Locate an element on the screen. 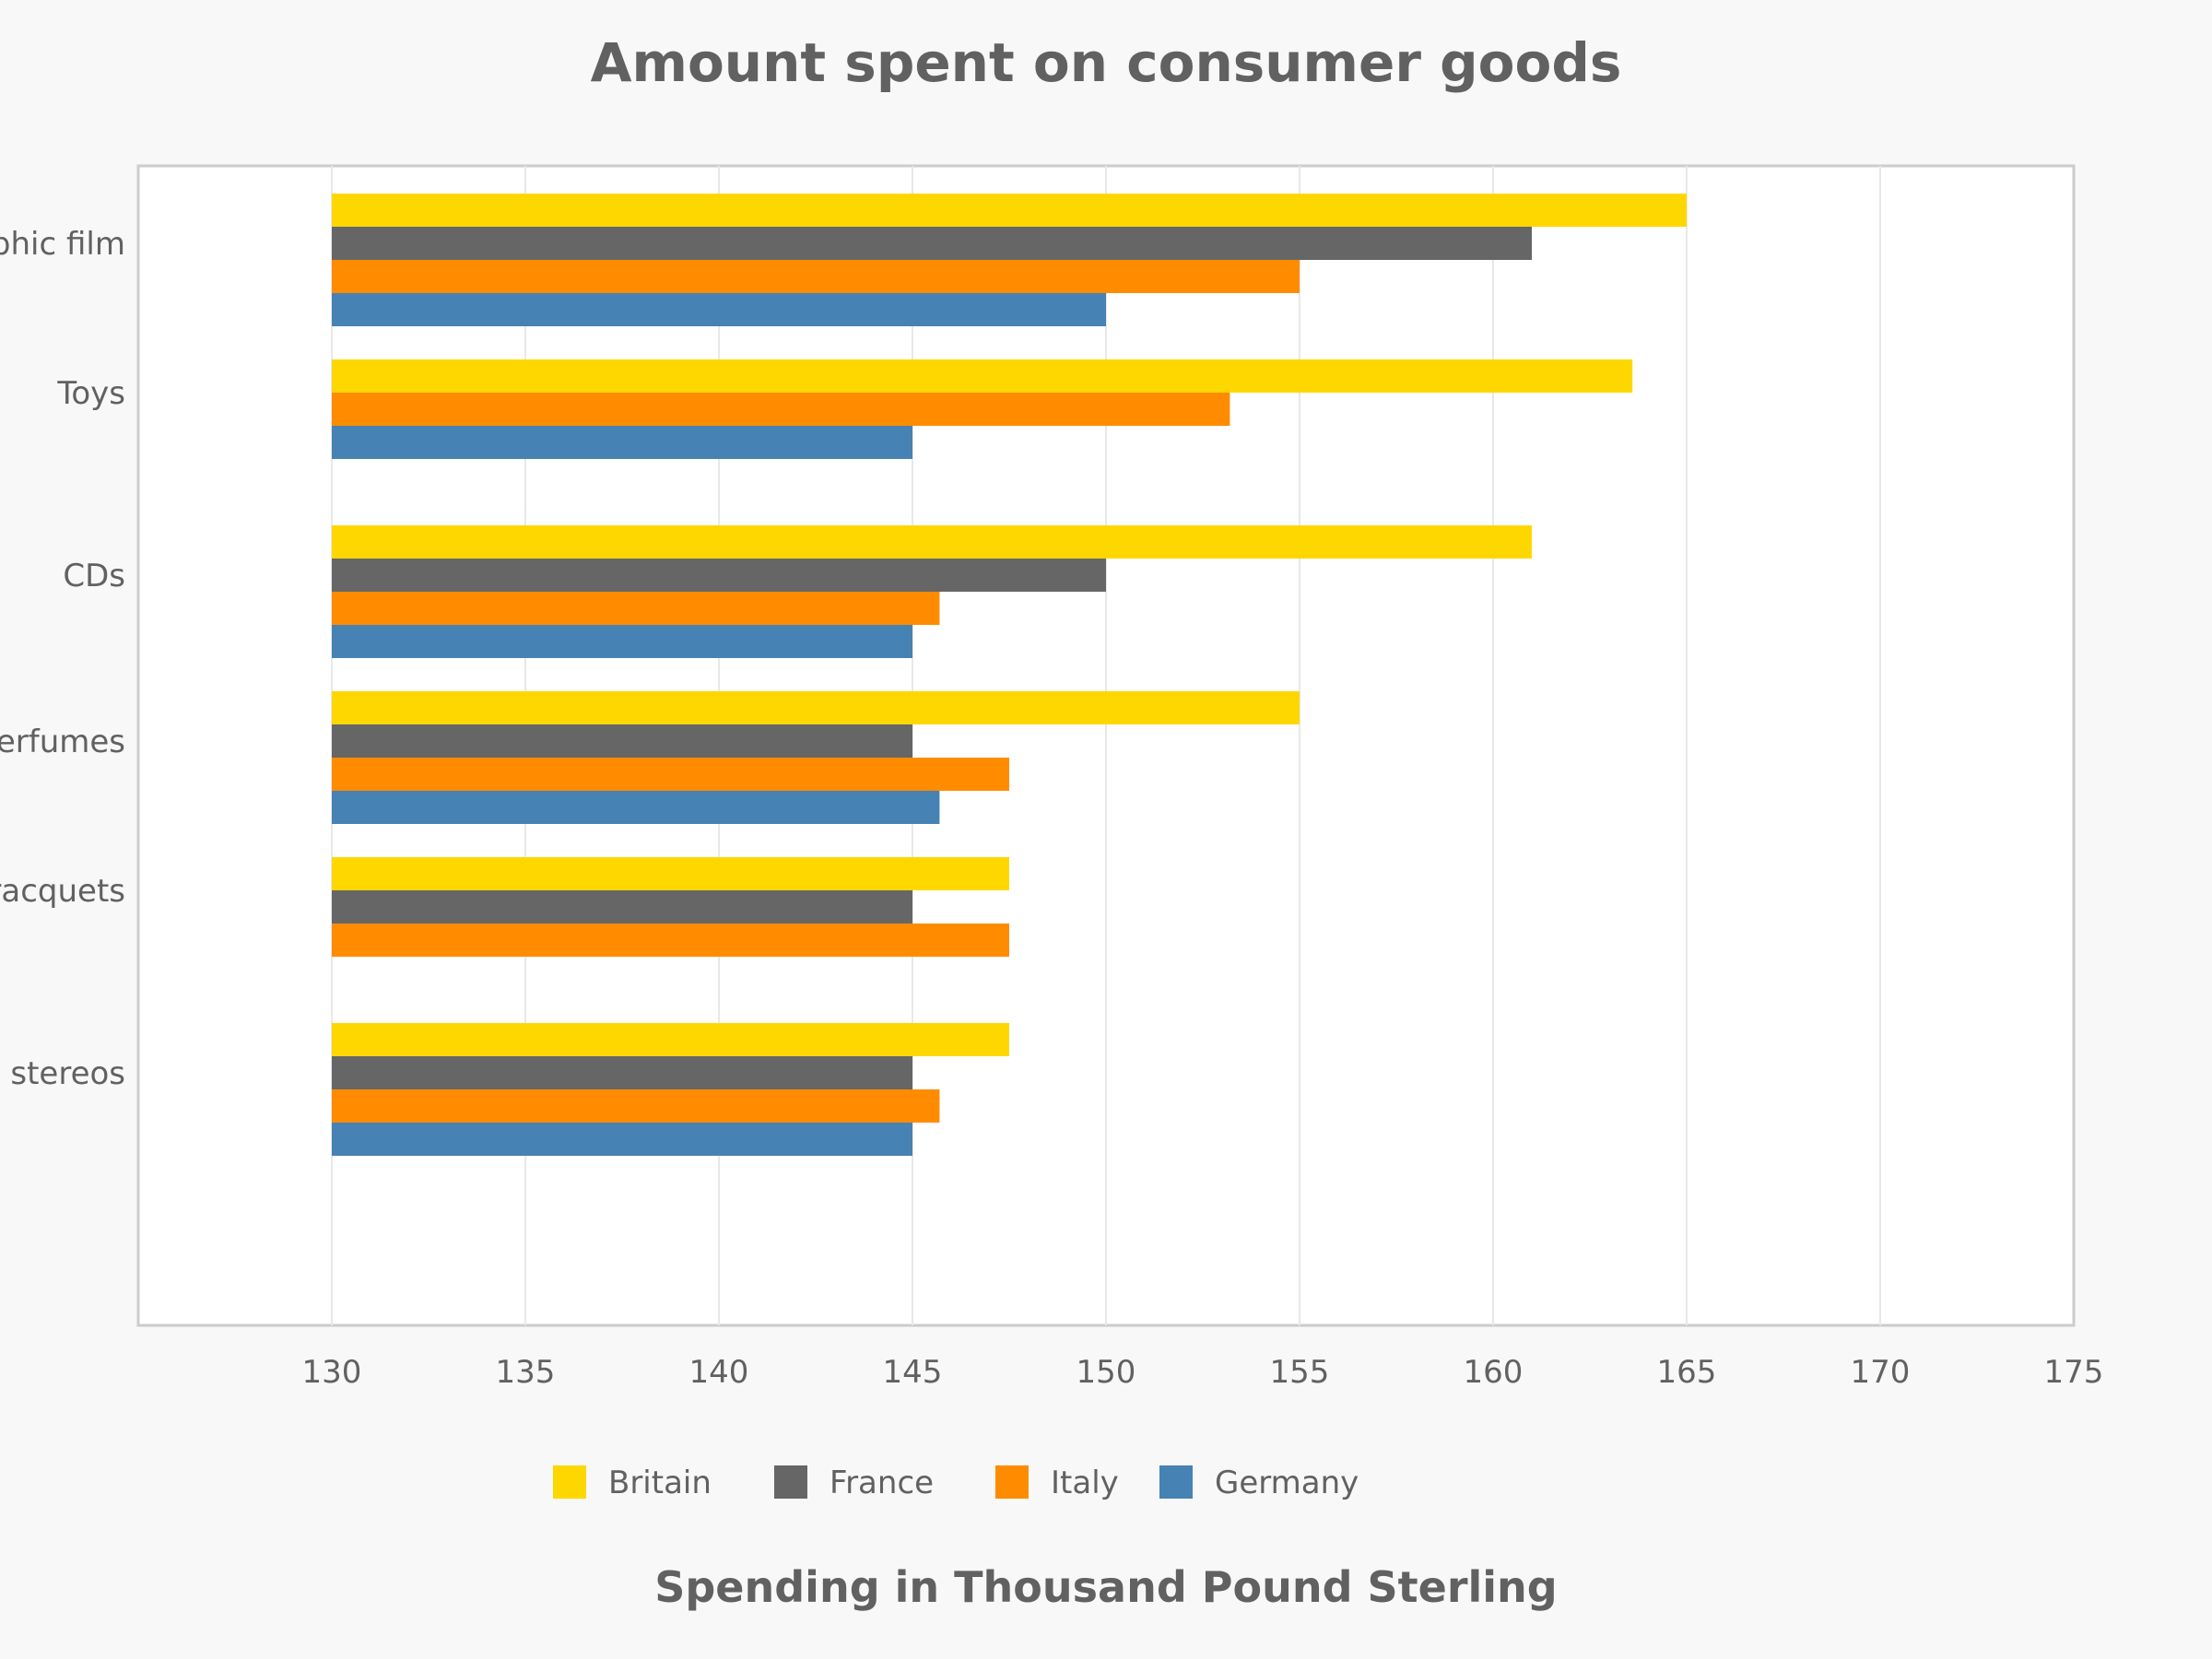 Image resolution: width=2212 pixels, height=1659 pixels. category-label: Perfumes is located at coordinates (62, 742).